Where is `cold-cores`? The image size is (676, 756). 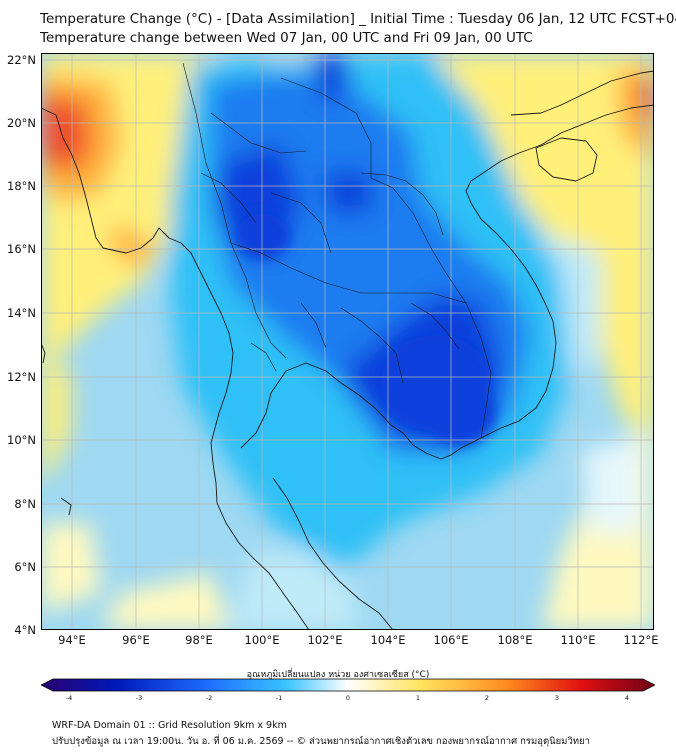 cold-cores is located at coordinates (366, 329).